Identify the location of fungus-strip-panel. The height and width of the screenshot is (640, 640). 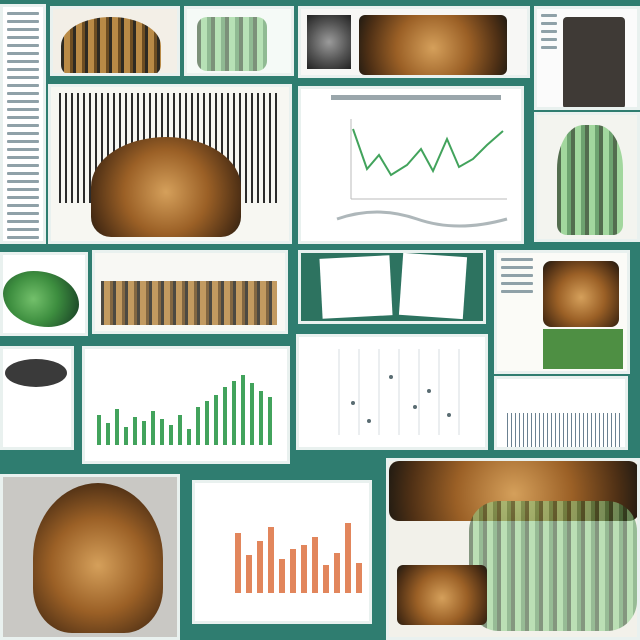
(190, 292).